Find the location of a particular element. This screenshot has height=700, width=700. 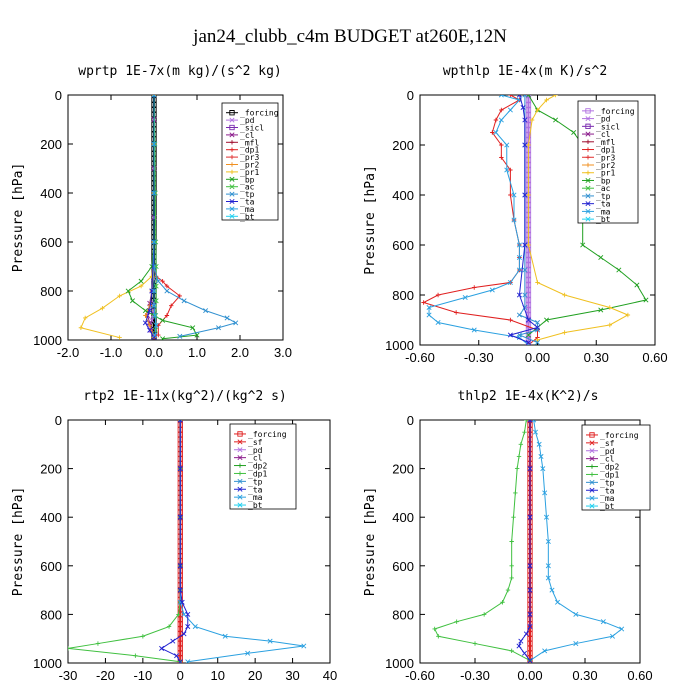

x-tick-label: 40 is located at coordinates (330, 675).